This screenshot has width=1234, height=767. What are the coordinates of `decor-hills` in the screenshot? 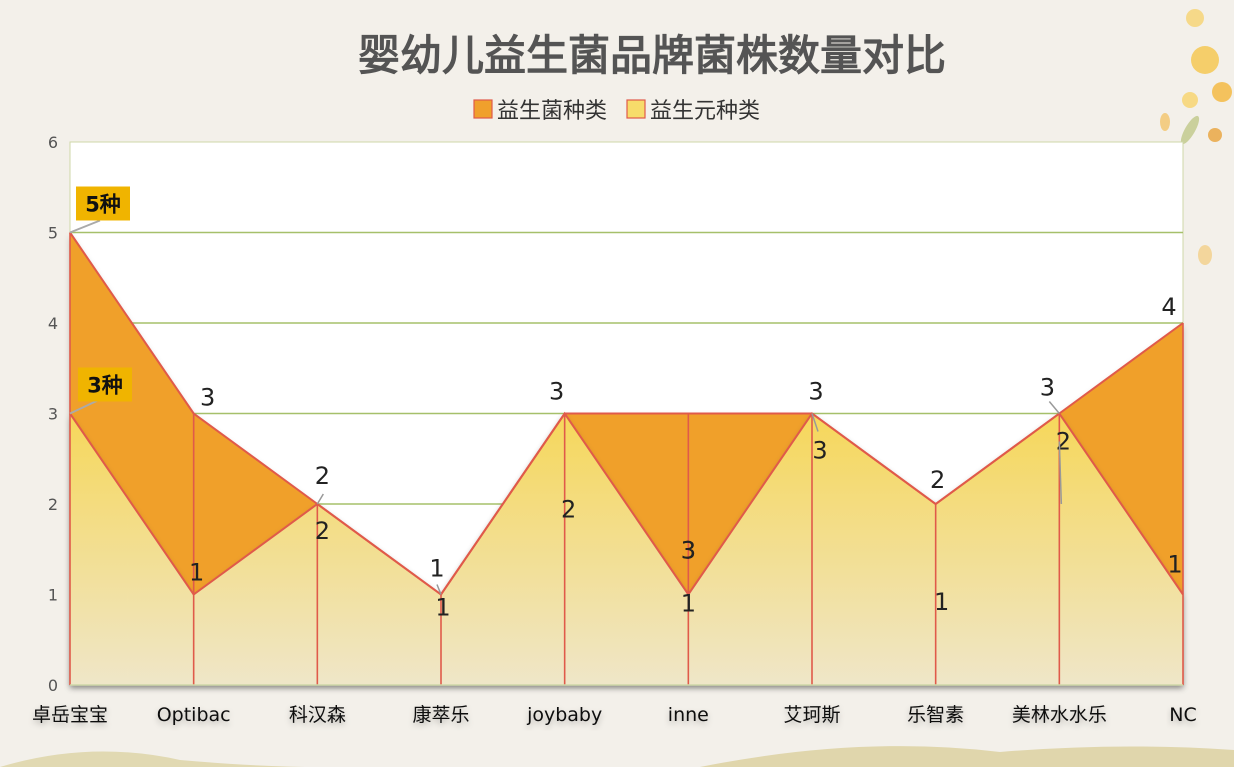 It's located at (617, 756).